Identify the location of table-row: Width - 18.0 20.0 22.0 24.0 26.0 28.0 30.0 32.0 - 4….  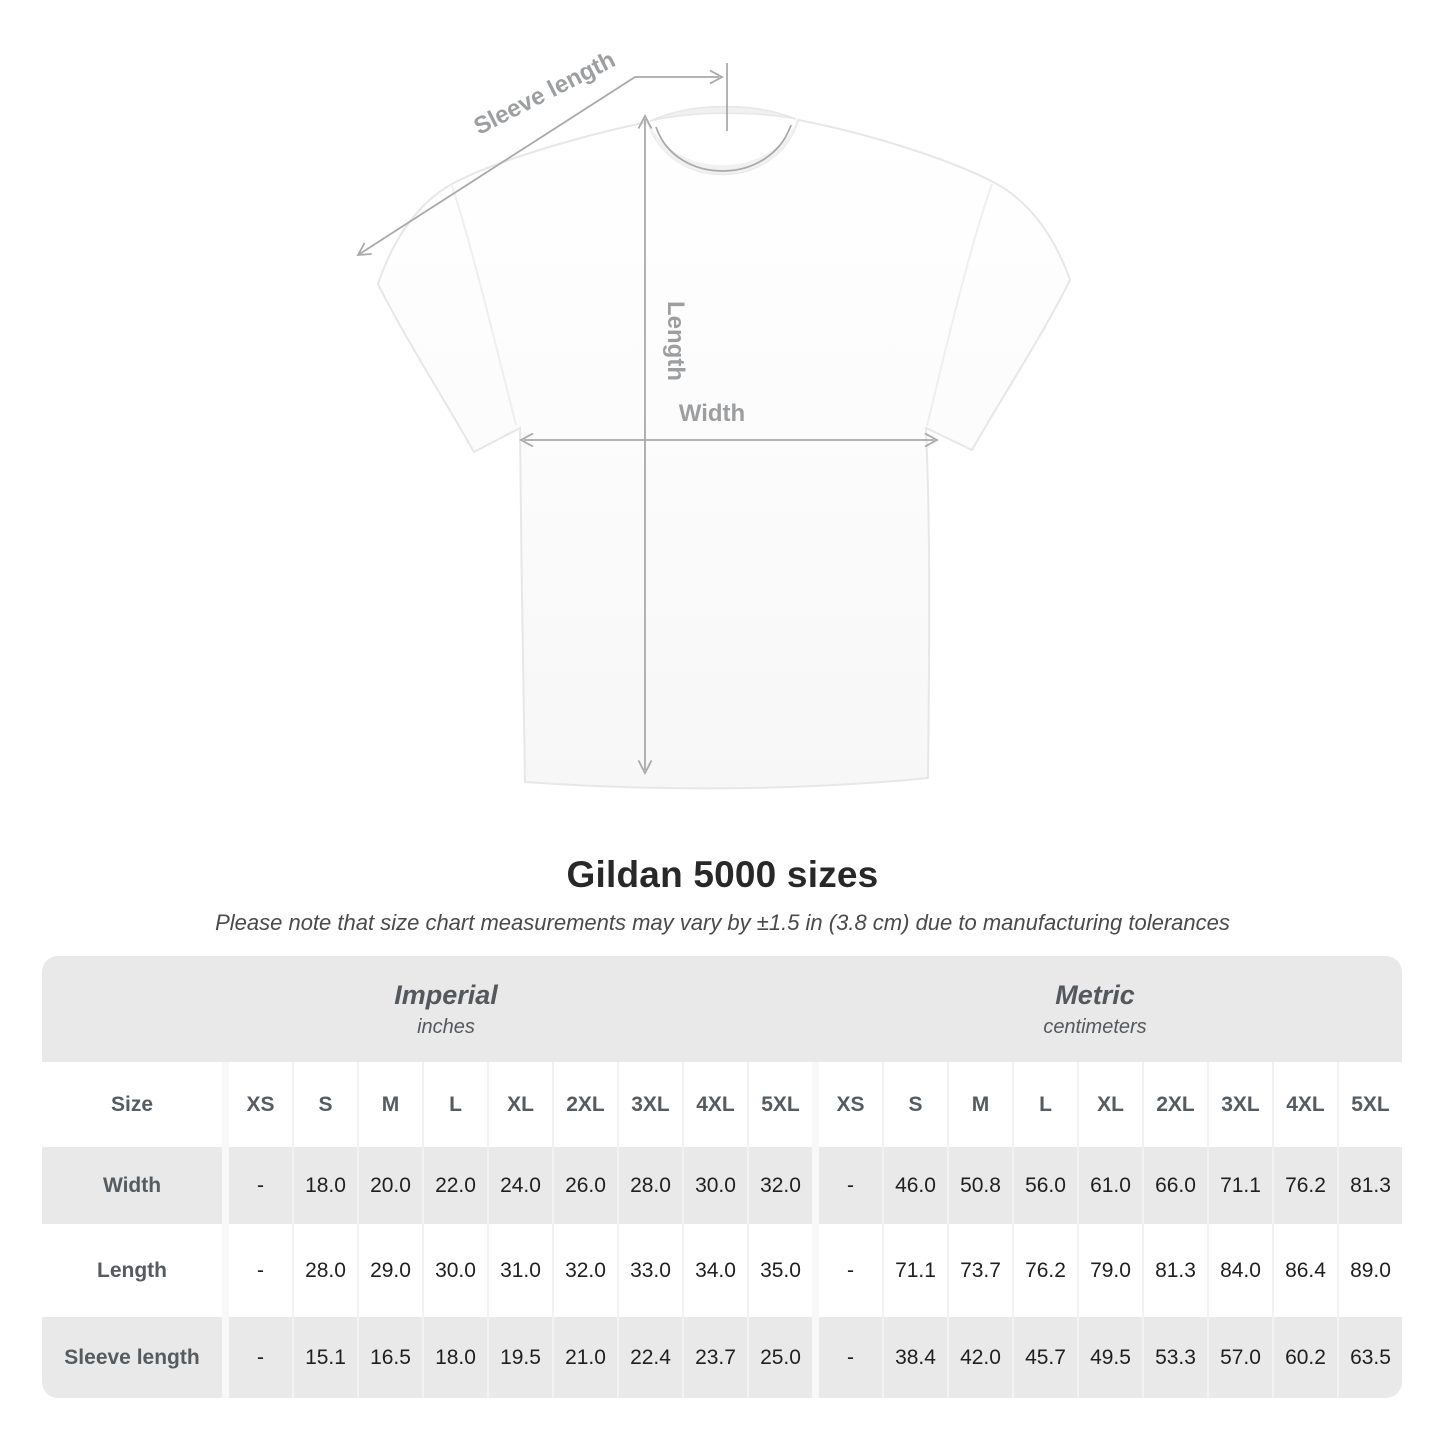
(722, 1185).